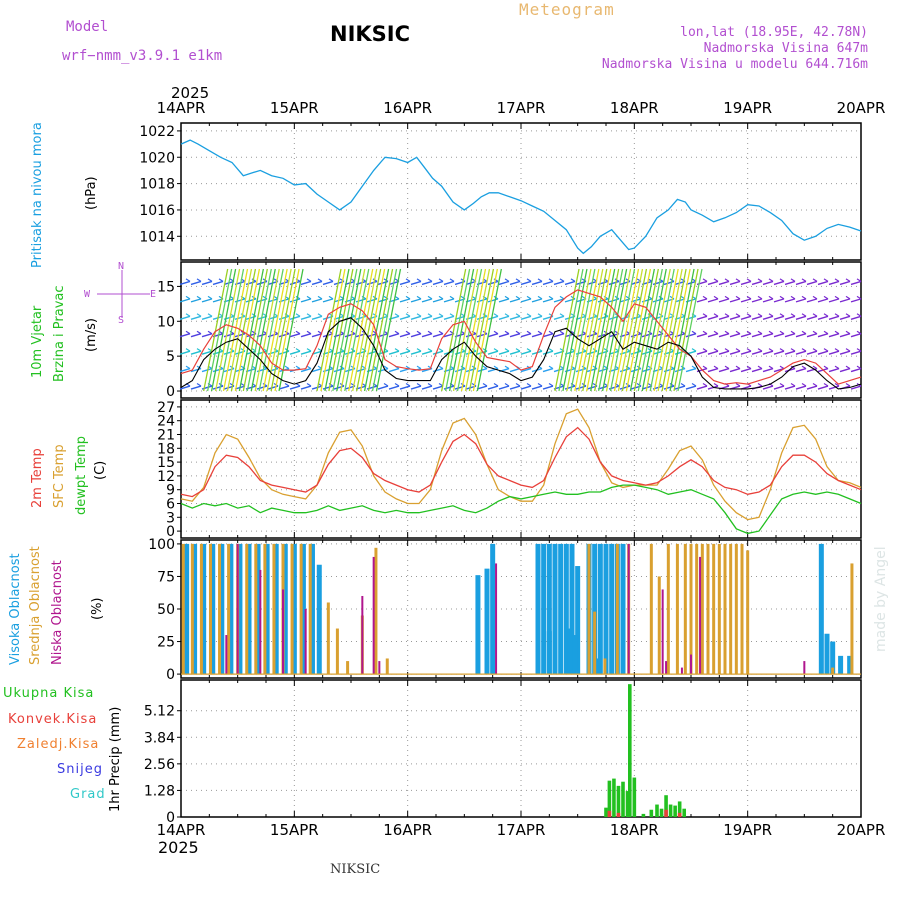  Describe the element at coordinates (170, 505) in the screenshot. I see `y-tick-label: 6` at that location.